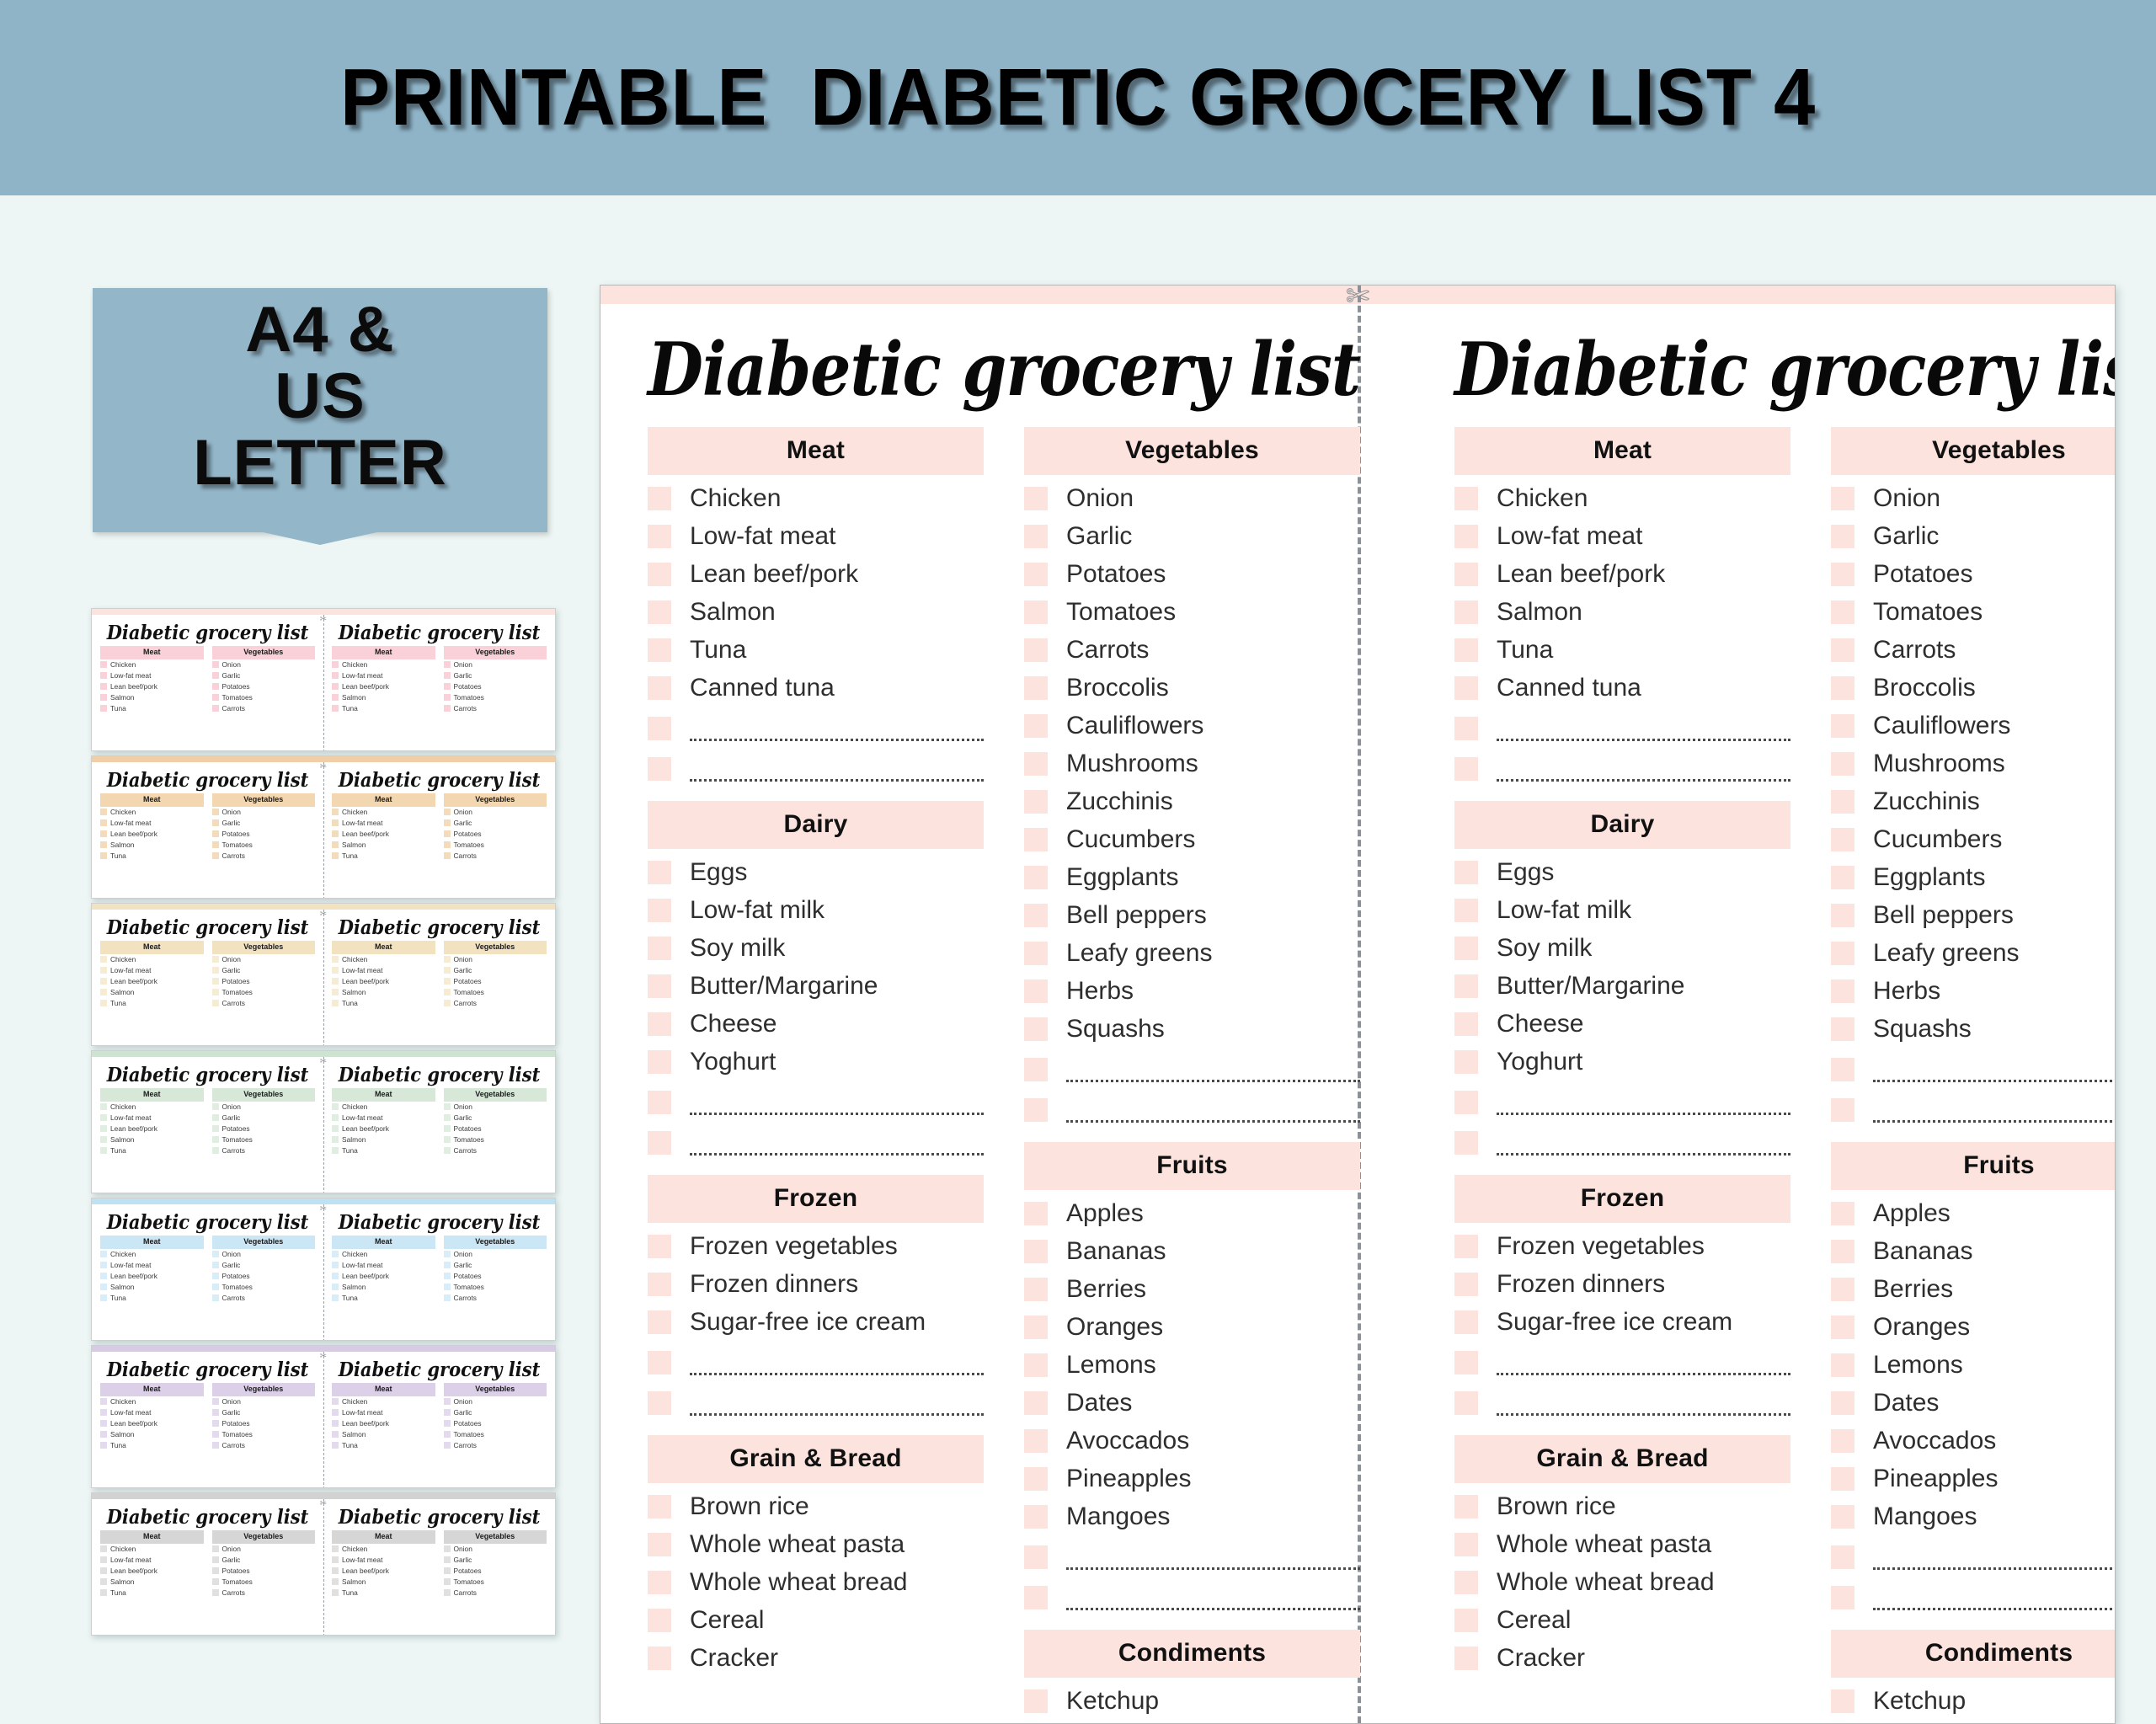 The height and width of the screenshot is (1724, 2156). Describe the element at coordinates (1973, 1251) in the screenshot. I see `list-item: Bananas` at that location.